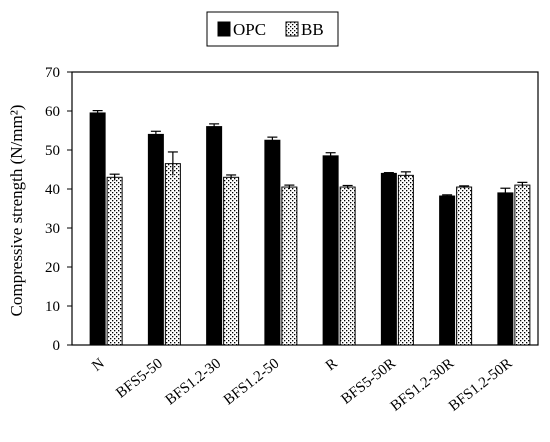  What do you see at coordinates (57, 346) in the screenshot?
I see `y-tick-label: 0` at bounding box center [57, 346].